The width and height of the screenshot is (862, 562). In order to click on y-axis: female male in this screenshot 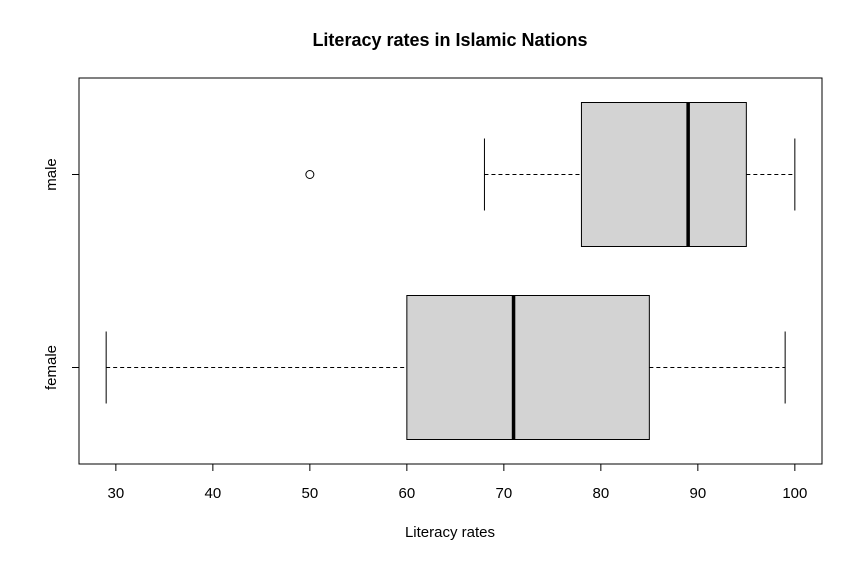, I will do `click(61, 274)`.